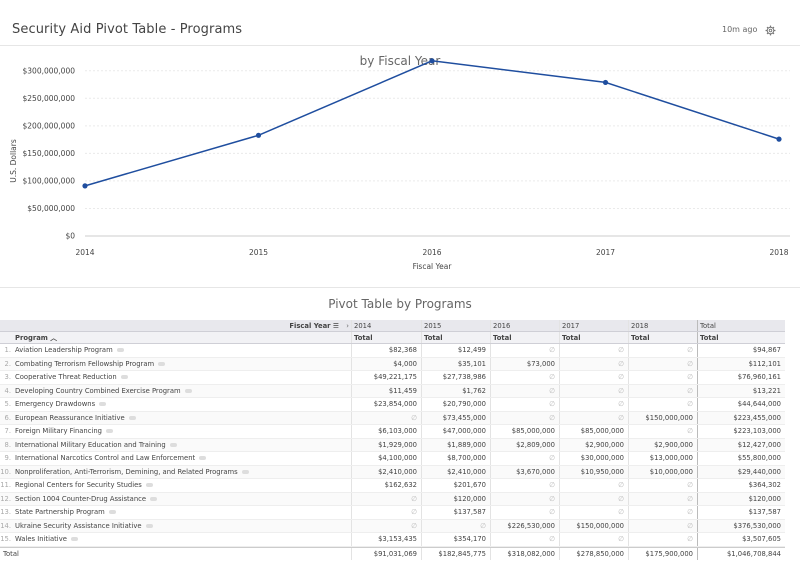  Describe the element at coordinates (182, 418) in the screenshot. I see `program-name: European Reassurance Initiative` at that location.